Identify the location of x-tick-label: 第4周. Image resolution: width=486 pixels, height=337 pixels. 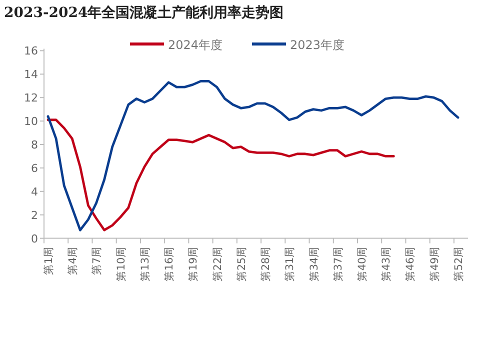
(73, 260).